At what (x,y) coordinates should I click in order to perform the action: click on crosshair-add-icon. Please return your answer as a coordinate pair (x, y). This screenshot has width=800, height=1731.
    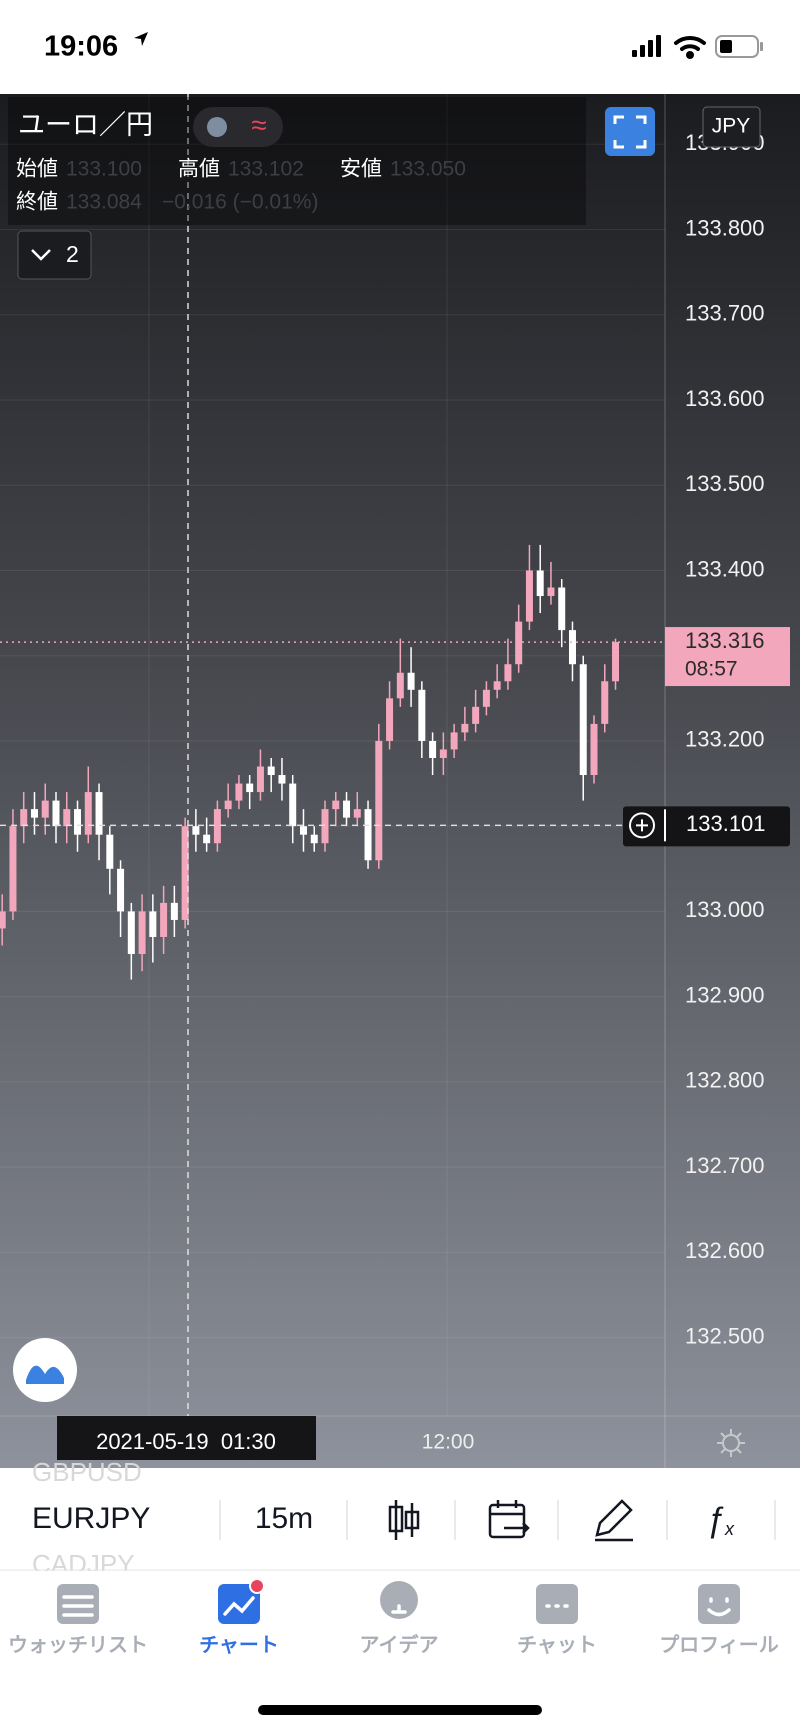
    Looking at the image, I should click on (642, 825).